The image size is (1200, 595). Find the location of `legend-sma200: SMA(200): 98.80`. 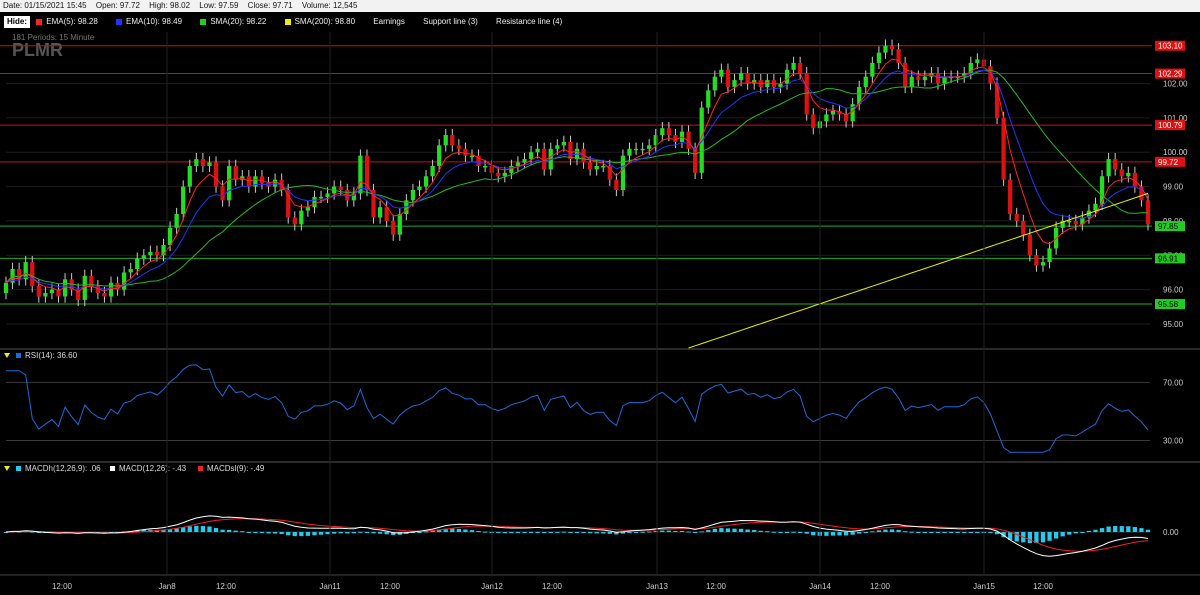

legend-sma200: SMA(200): 98.80 is located at coordinates (319, 22).